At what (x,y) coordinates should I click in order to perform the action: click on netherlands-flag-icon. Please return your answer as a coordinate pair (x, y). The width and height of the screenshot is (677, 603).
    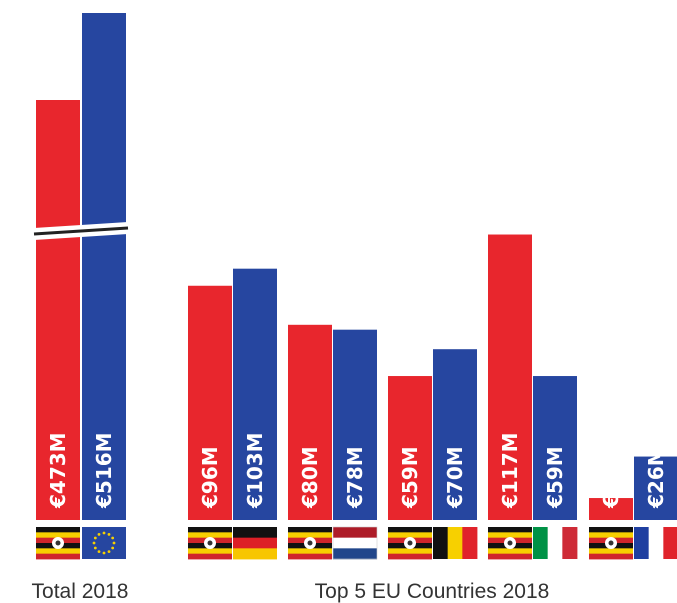
    Looking at the image, I should click on (355, 543).